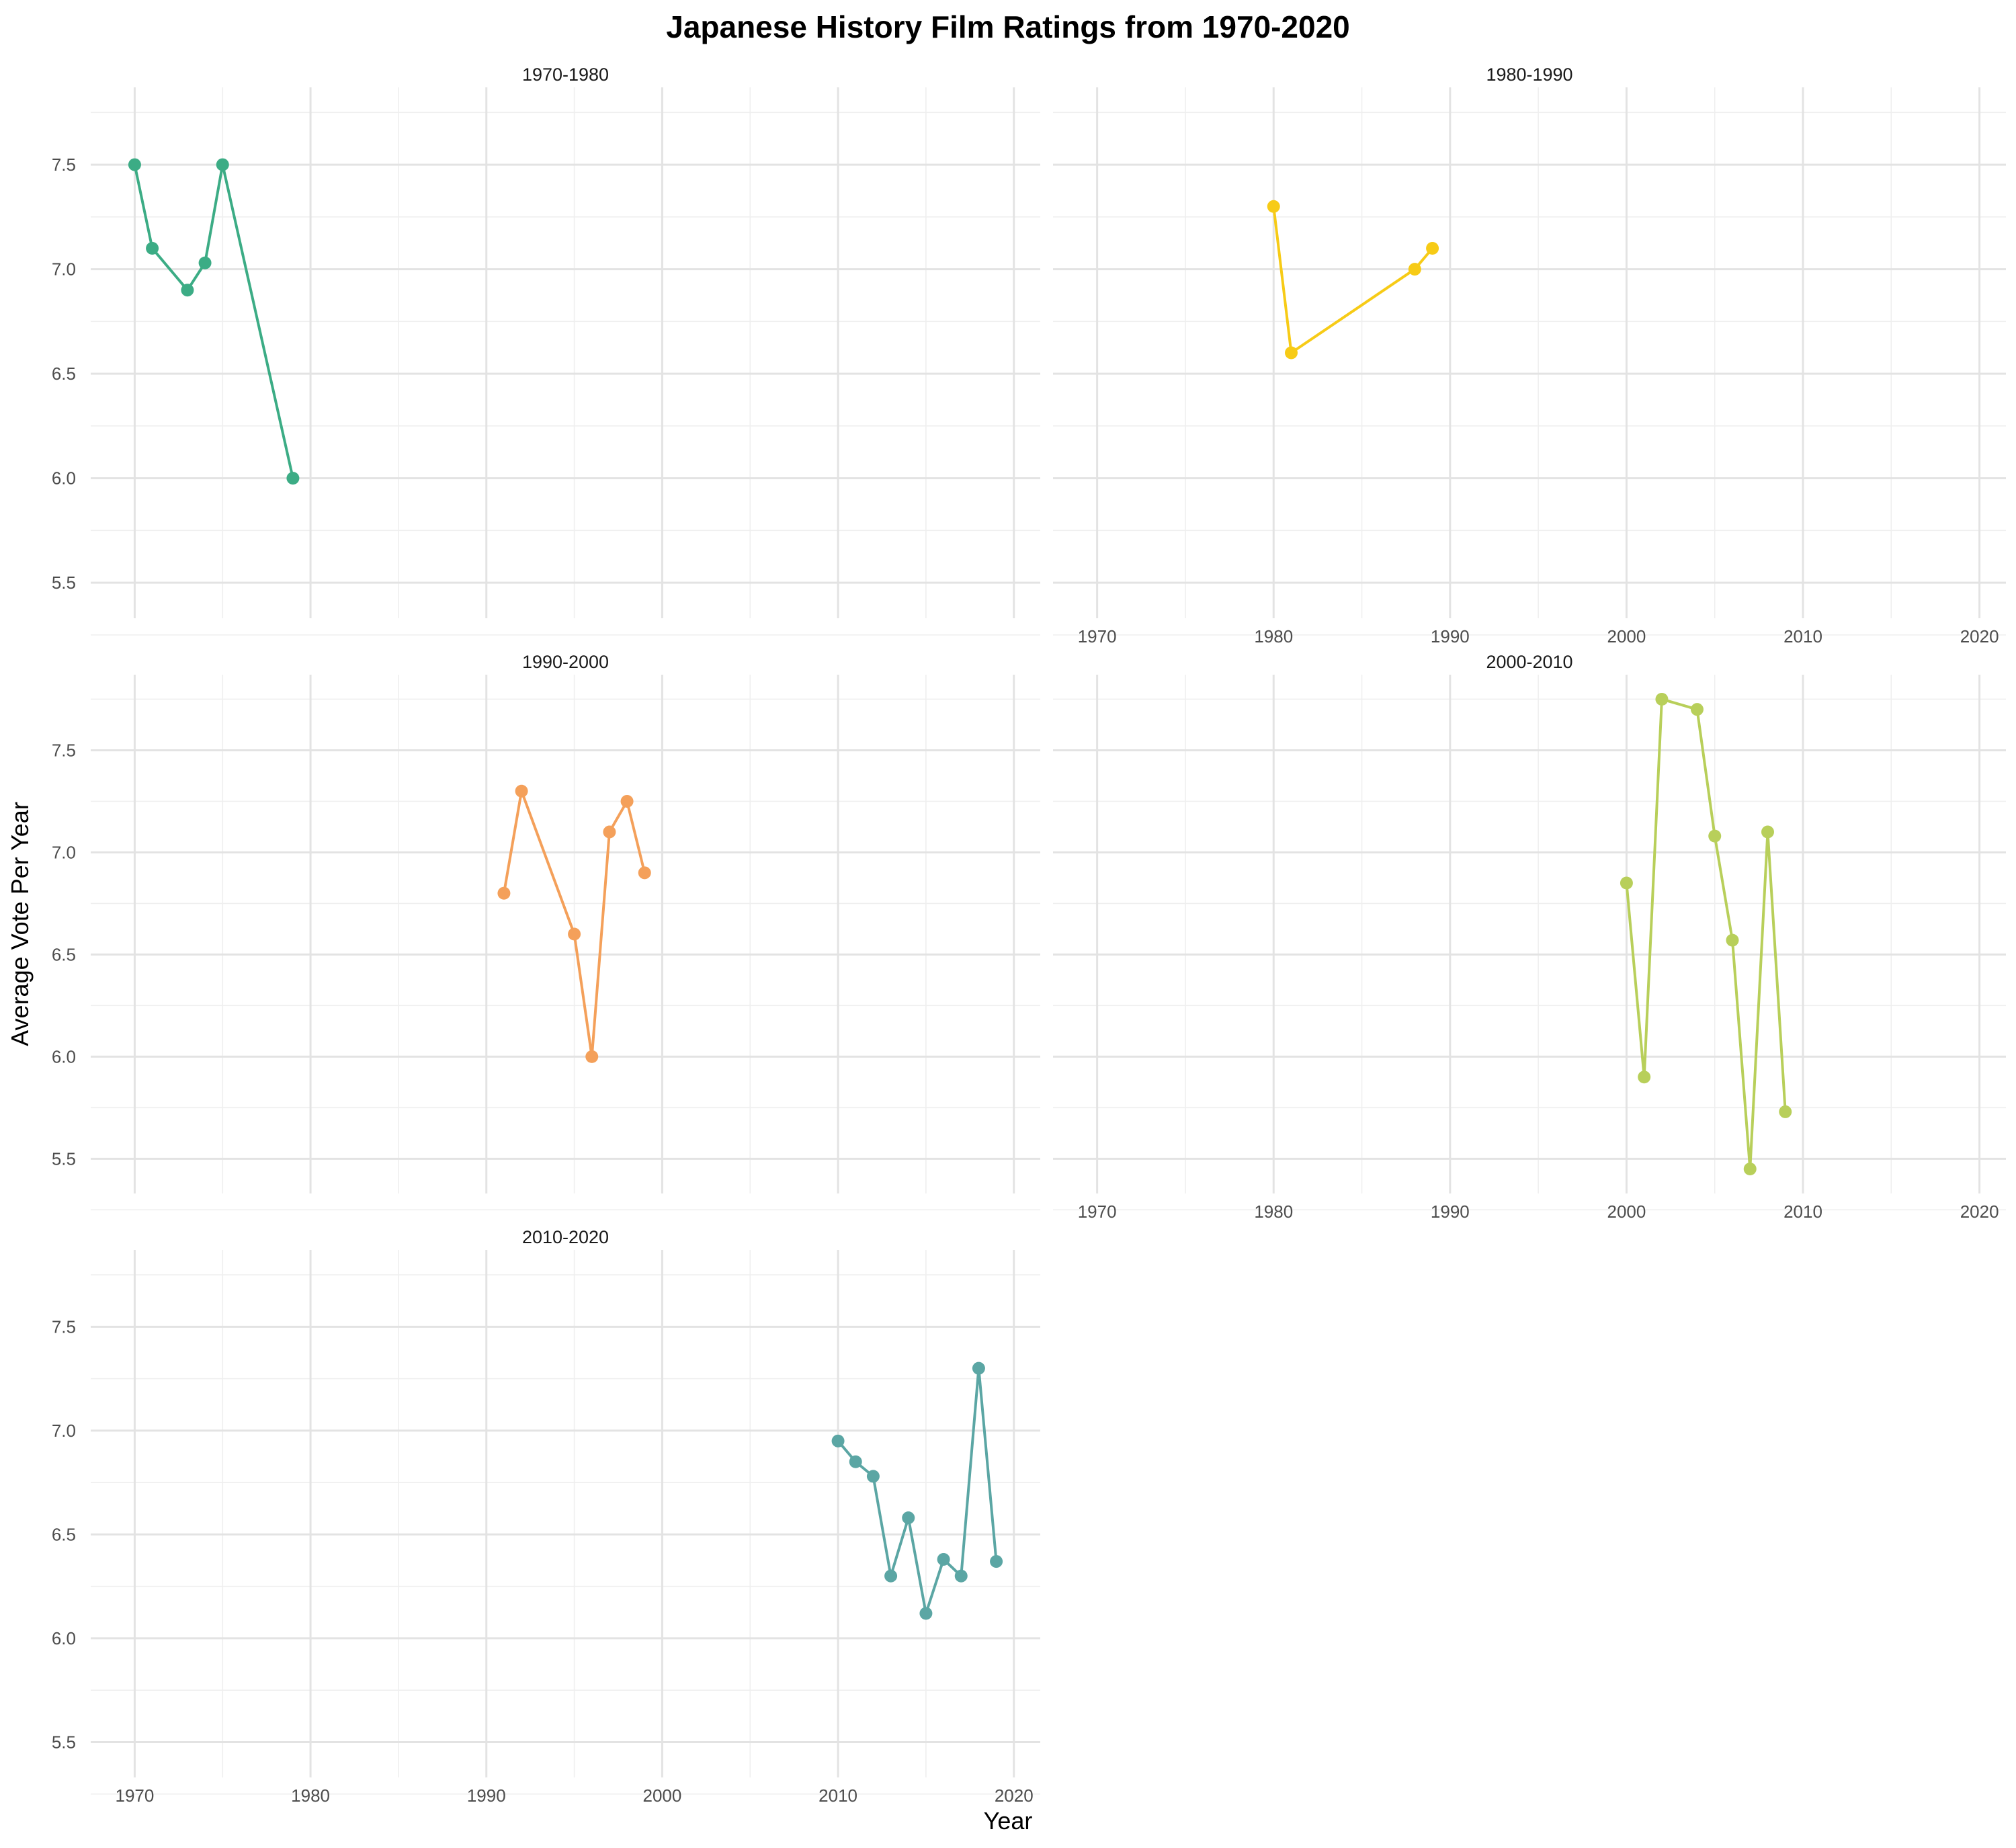 This screenshot has height=1848, width=2016. What do you see at coordinates (565, 75) in the screenshot?
I see `panel-strip-label: 1970-1980` at bounding box center [565, 75].